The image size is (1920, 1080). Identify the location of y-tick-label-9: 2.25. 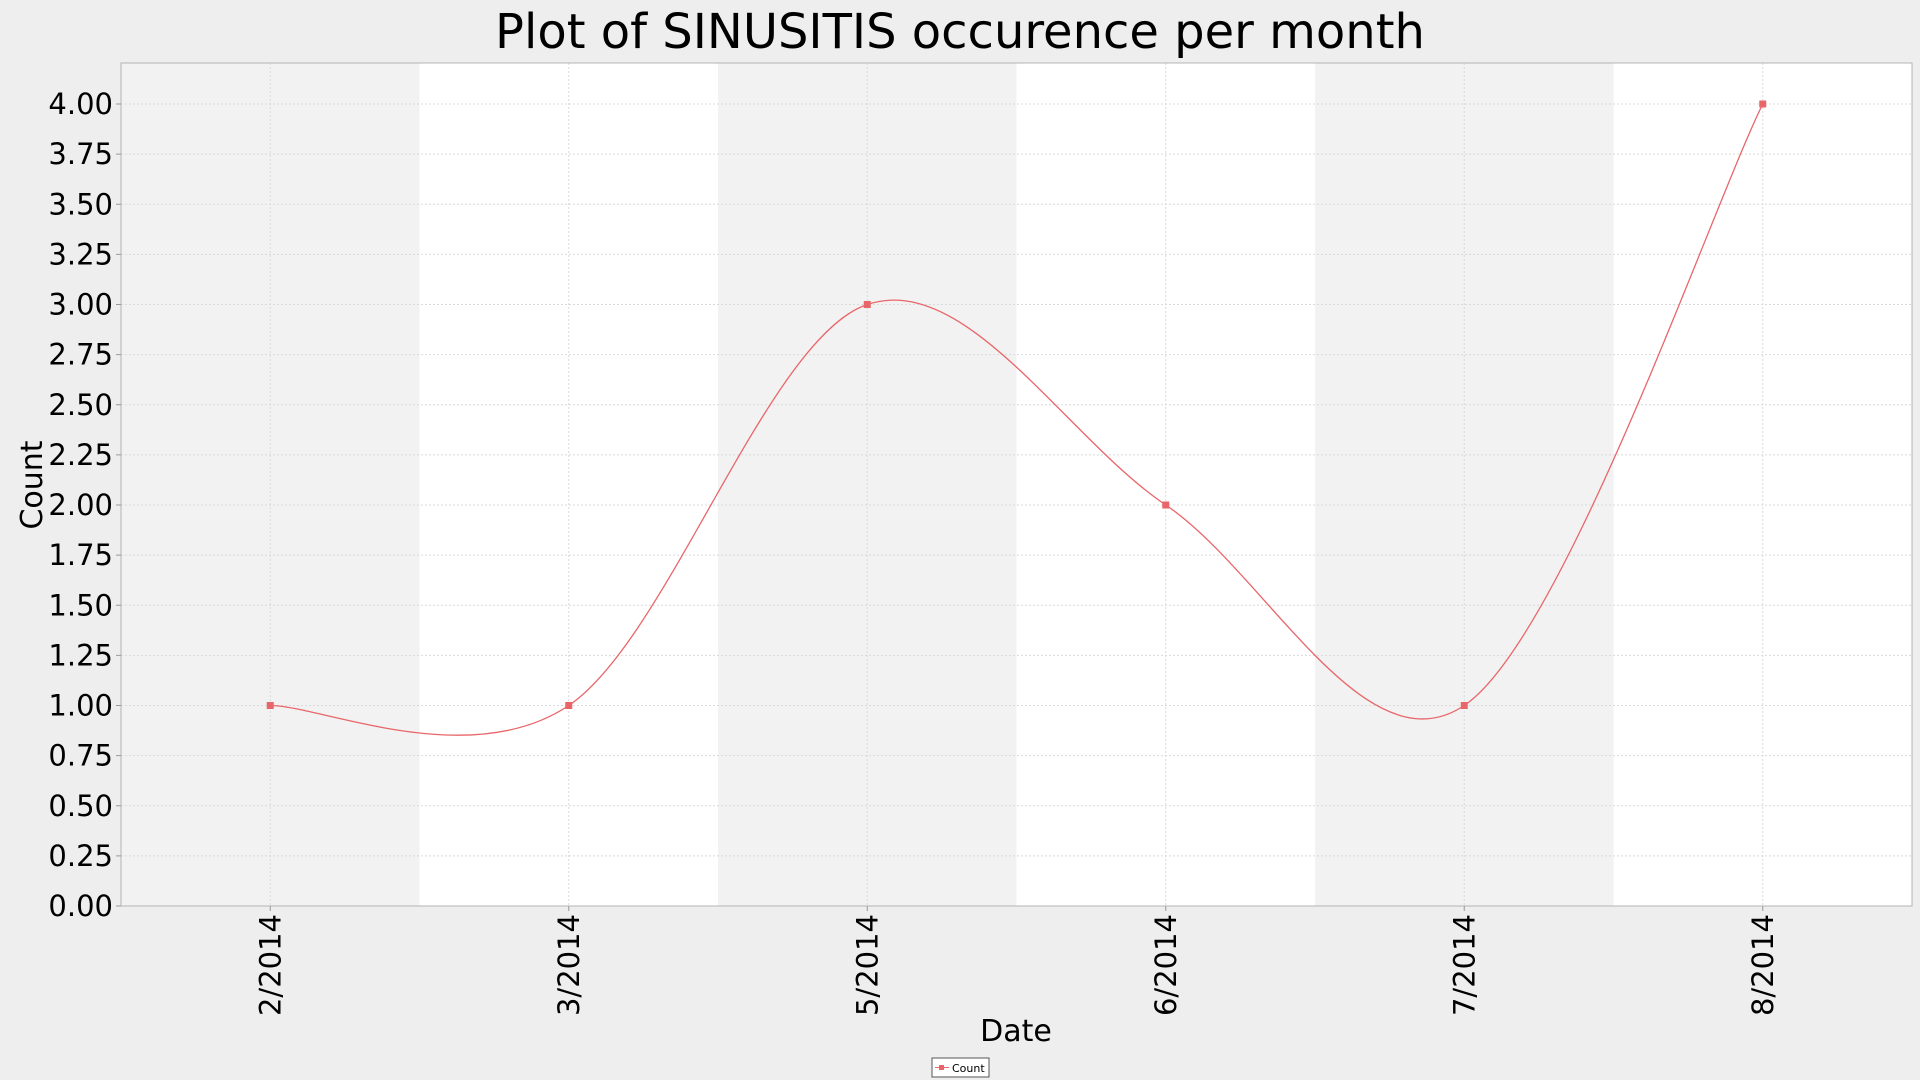
(80, 455).